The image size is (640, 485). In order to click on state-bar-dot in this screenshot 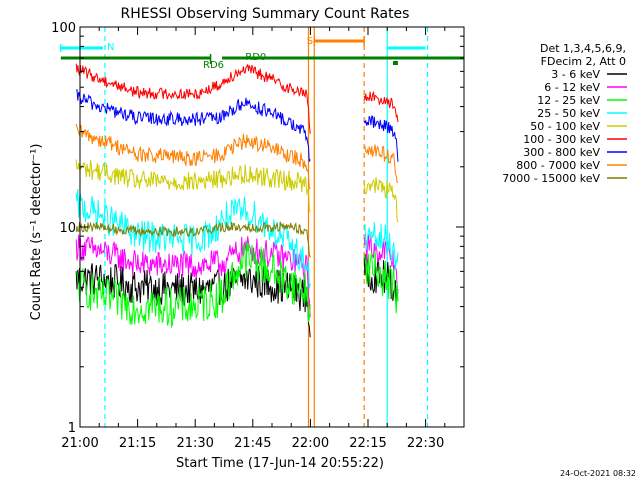, I will do `click(395, 63)`.